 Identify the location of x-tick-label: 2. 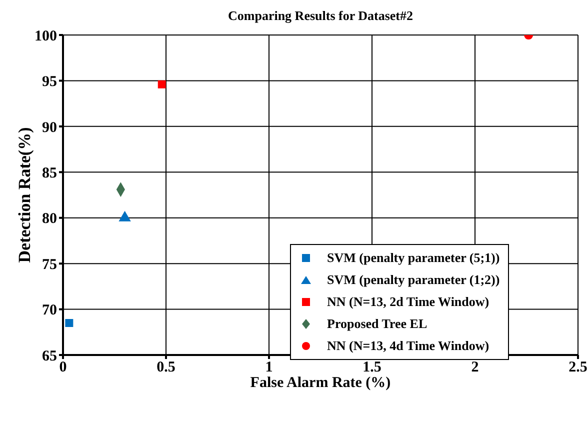
(475, 368).